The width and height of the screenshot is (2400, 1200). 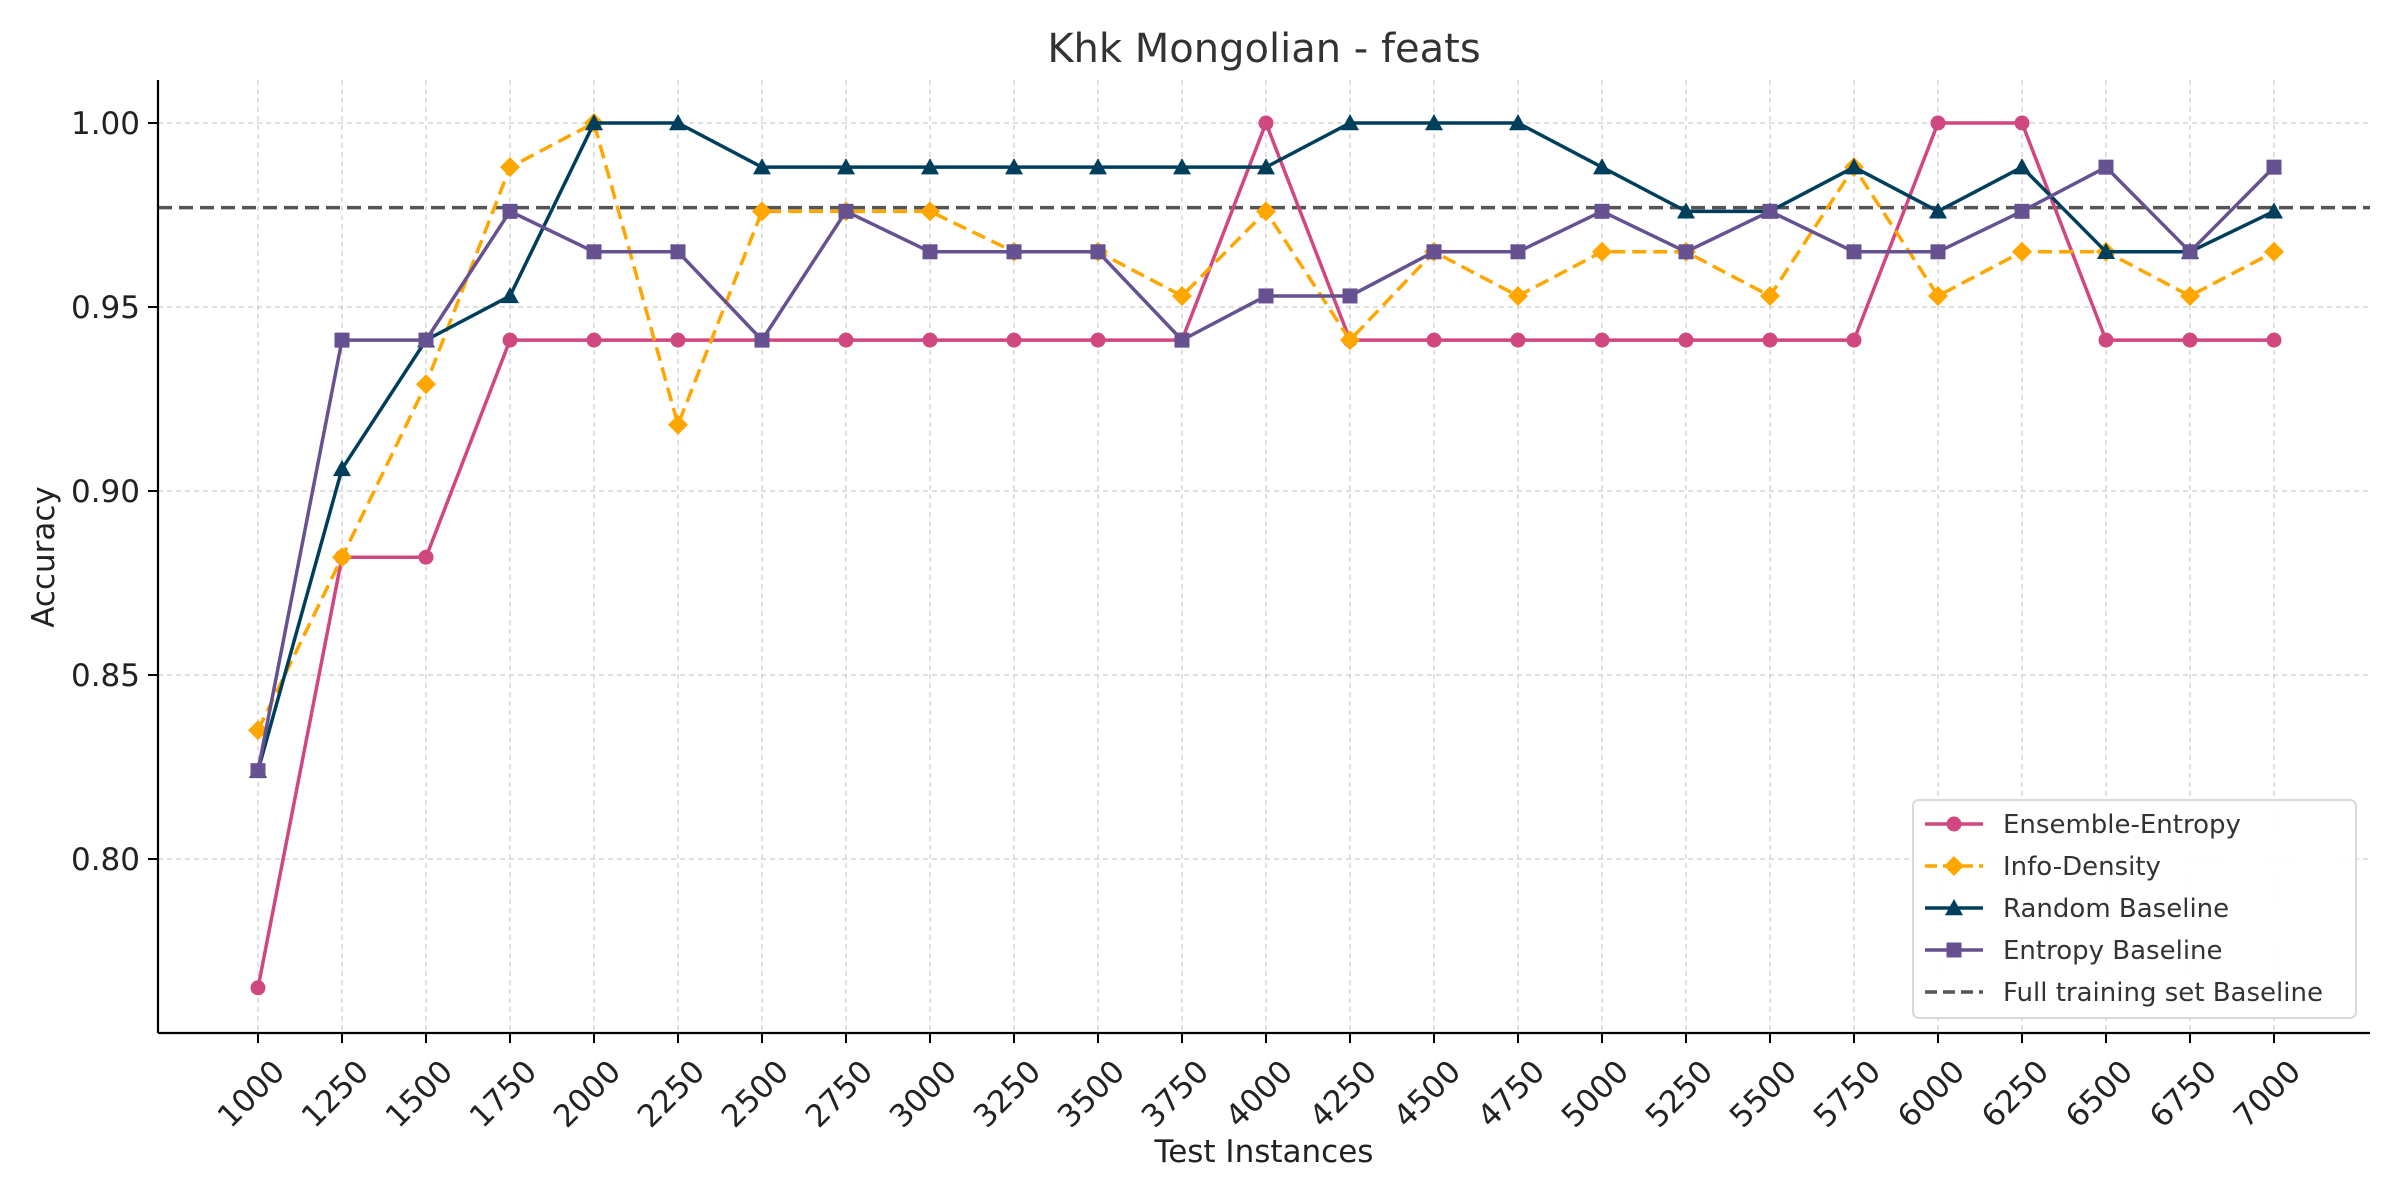 What do you see at coordinates (1343, 1094) in the screenshot?
I see `x-tick-label: 4250` at bounding box center [1343, 1094].